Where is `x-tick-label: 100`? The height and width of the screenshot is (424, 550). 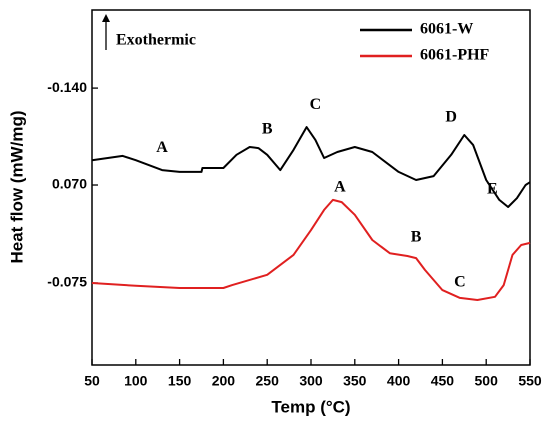 x-tick-label: 100 is located at coordinates (136, 381).